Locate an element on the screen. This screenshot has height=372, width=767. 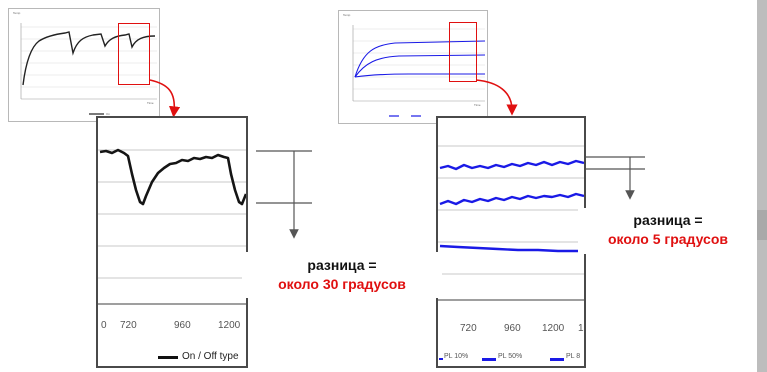
right-zoom-xtick: 1 is located at coordinates (581, 328).